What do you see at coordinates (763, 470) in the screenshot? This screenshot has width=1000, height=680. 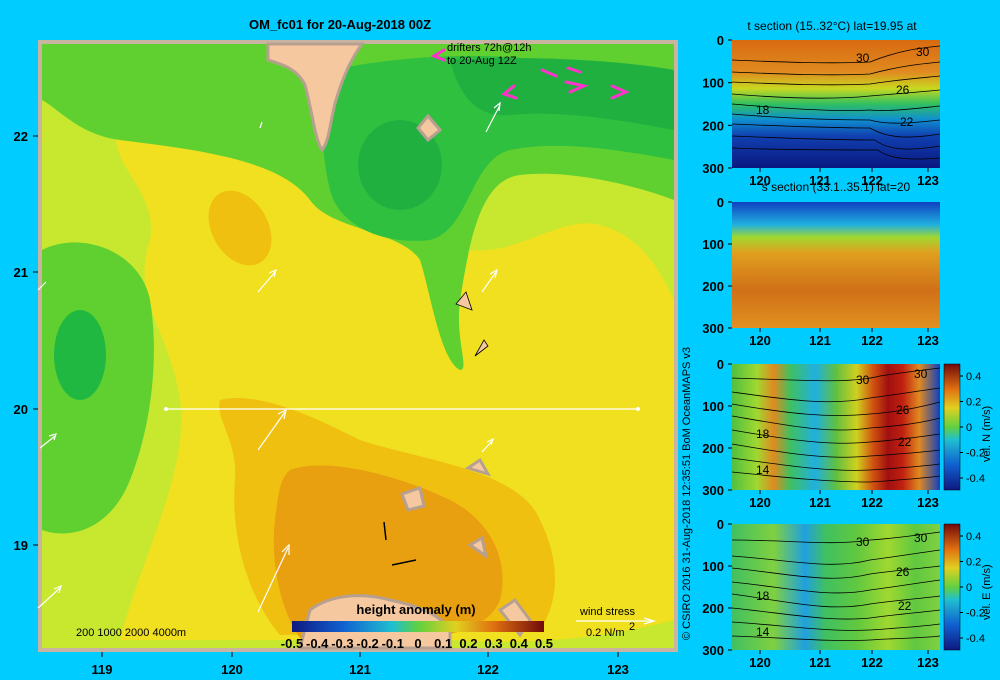 I see `section-vn-contour-label: 14` at bounding box center [763, 470].